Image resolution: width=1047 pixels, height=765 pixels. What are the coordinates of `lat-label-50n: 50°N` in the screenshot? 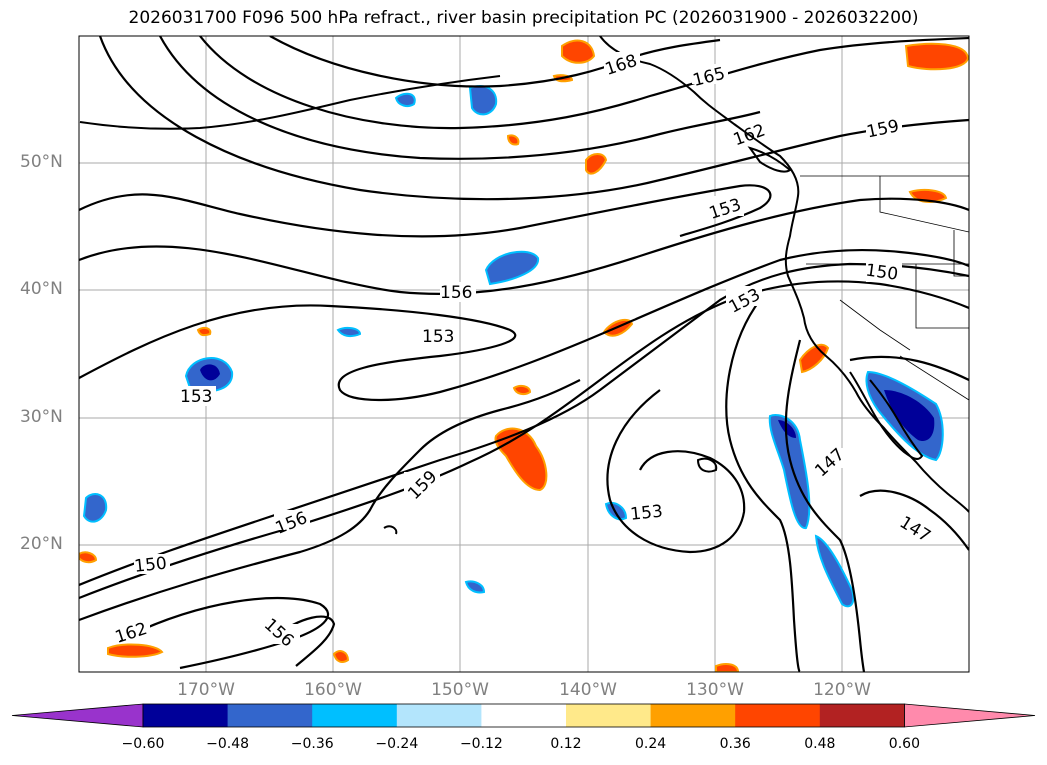 It's located at (41, 162).